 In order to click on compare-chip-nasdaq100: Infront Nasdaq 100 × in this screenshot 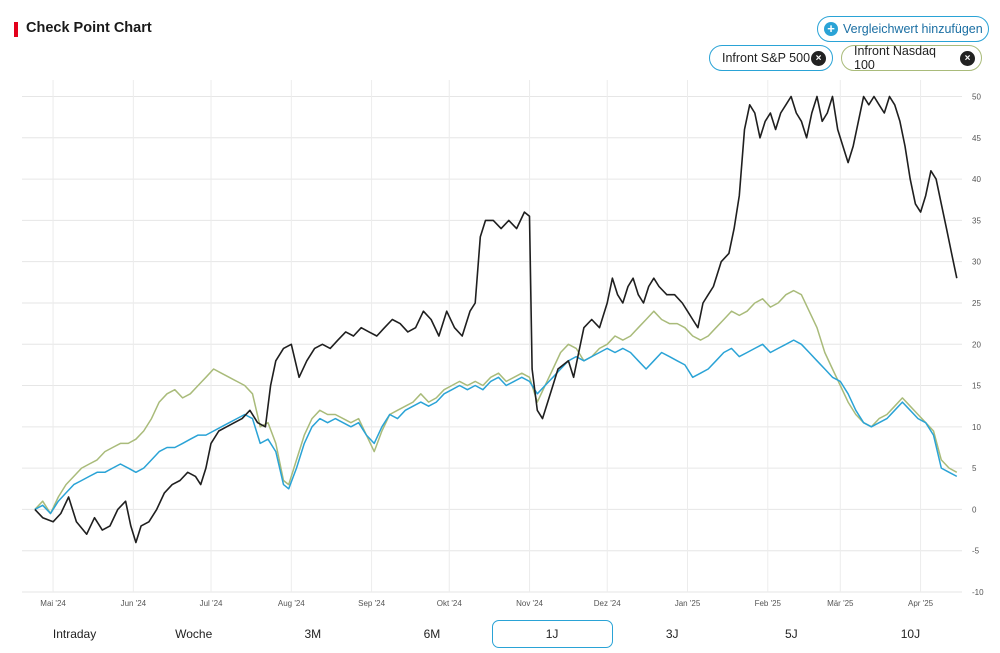, I will do `click(911, 58)`.